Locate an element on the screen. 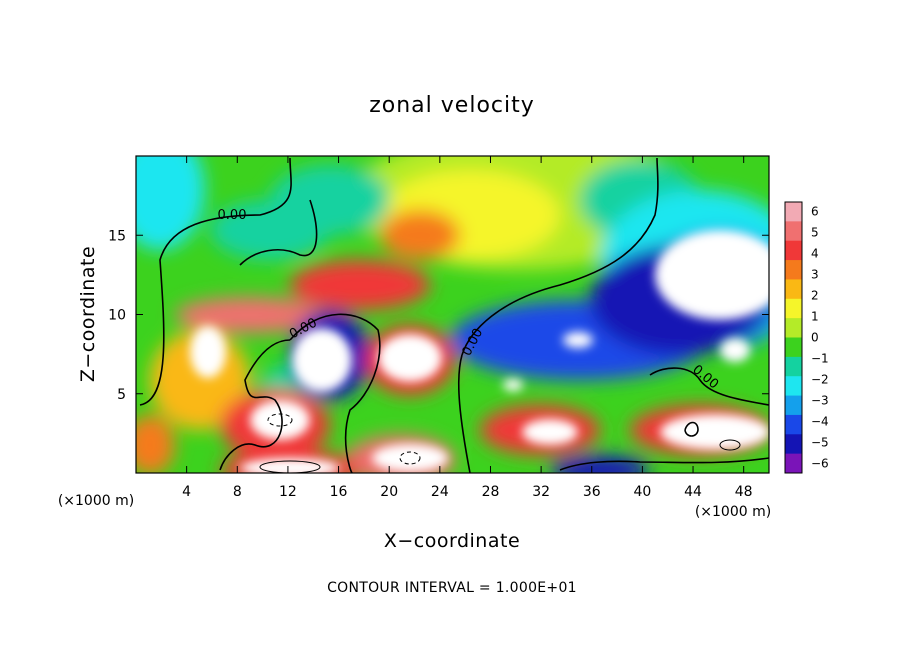 Image resolution: width=904 pixels, height=654 pixels. y-axis-label: Z−coordinate is located at coordinates (88, 314).